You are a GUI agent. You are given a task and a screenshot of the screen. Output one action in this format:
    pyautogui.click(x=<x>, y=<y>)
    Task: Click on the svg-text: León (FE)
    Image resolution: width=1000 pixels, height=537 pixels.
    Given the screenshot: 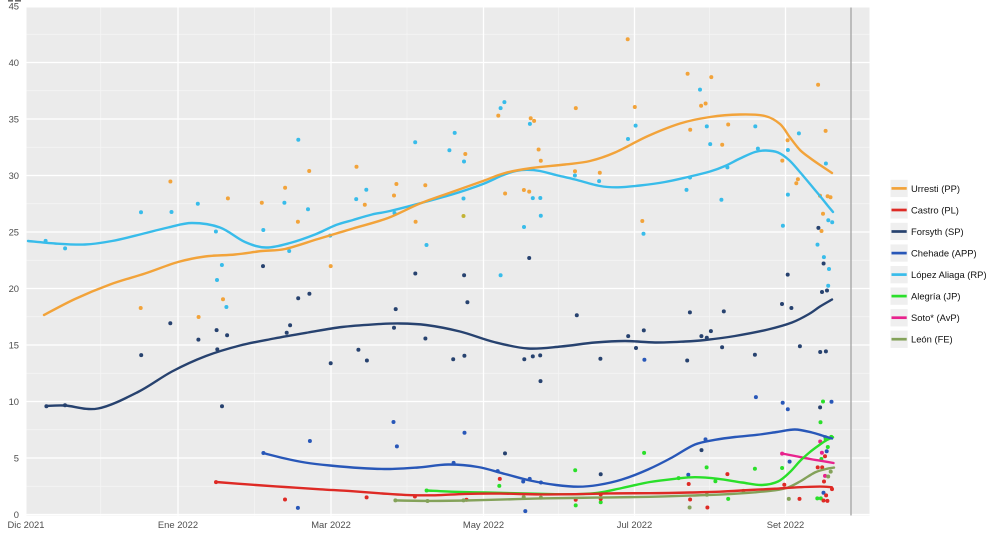 What is the action you would take?
    pyautogui.click(x=932, y=339)
    